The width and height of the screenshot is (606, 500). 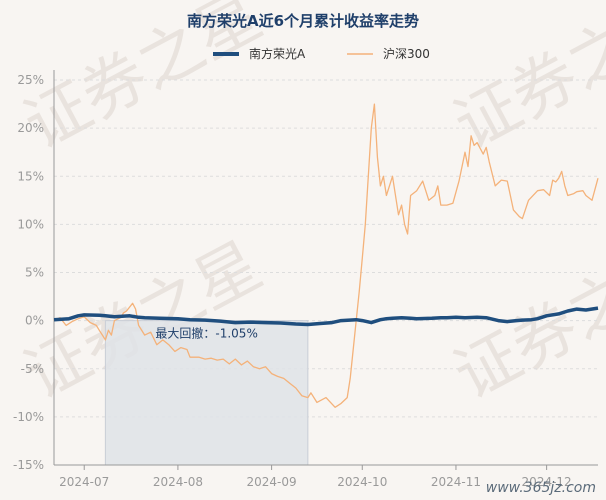 I want to click on y-tick-label: 15%, so click(x=30, y=176).